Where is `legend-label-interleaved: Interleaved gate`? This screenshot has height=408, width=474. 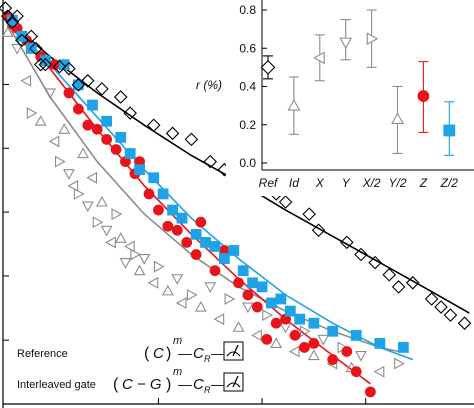
legend-label-interleaved: Interleaved gate is located at coordinates (56, 385).